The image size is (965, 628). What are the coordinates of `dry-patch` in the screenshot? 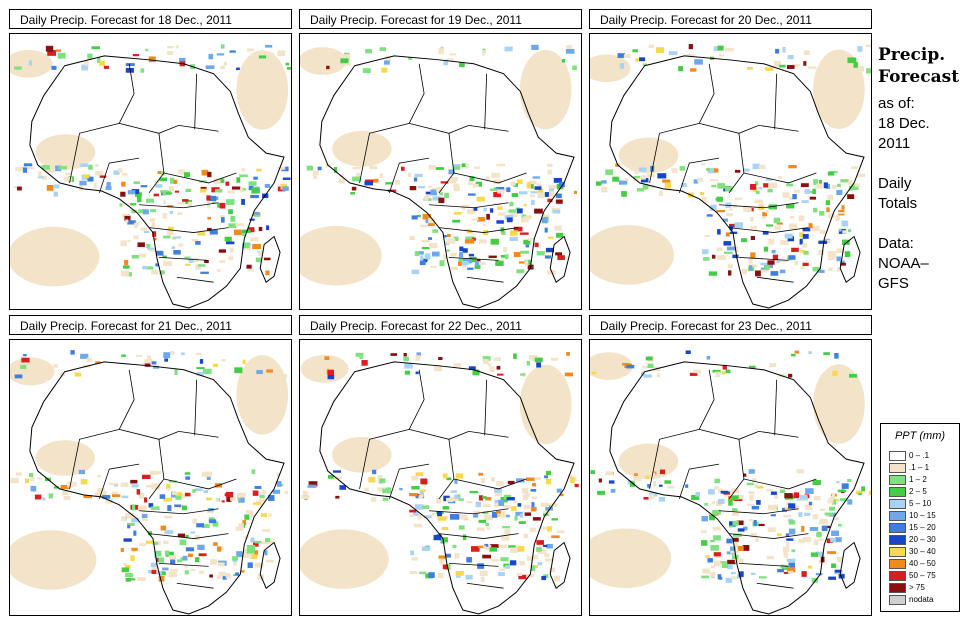 It's located at (324, 368).